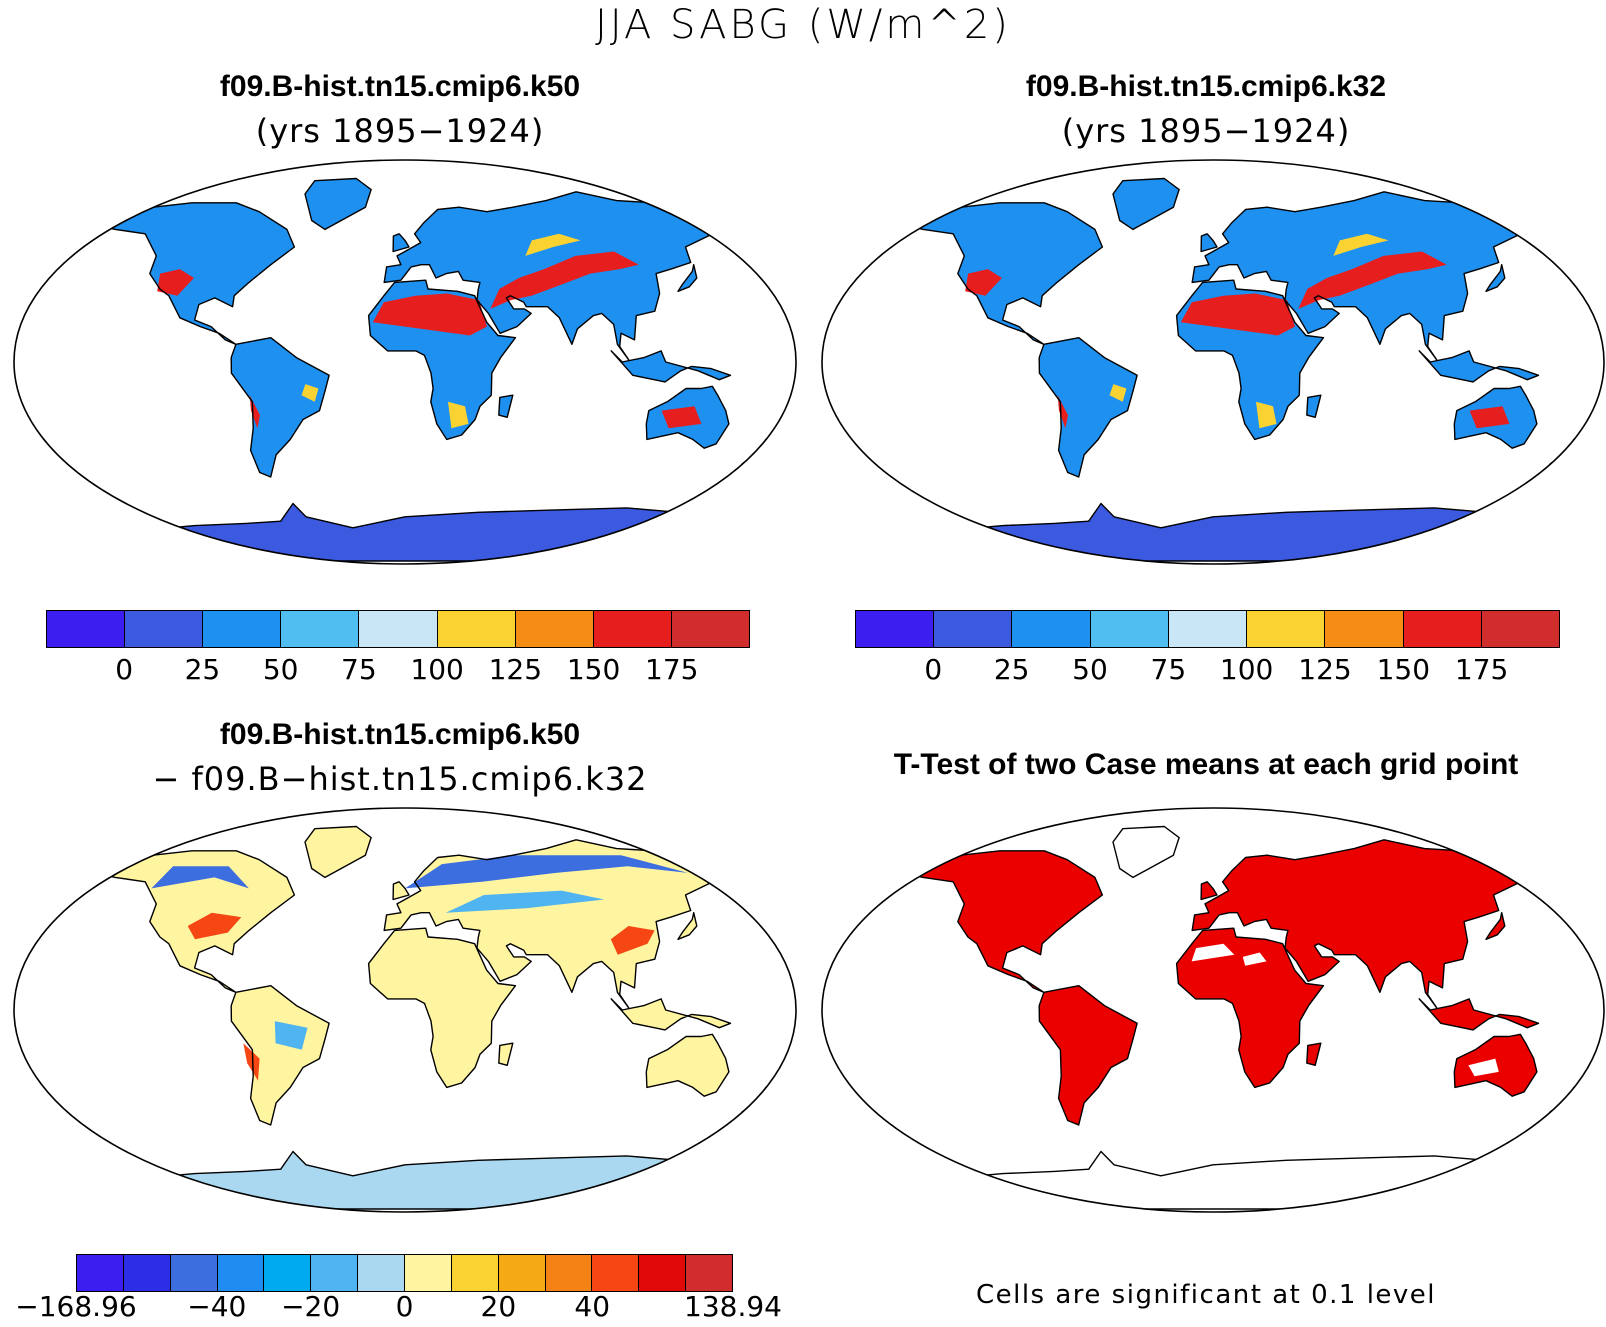  What do you see at coordinates (398, 670) in the screenshot?
I see `colorbar-k50-labels: 0 25 50 75 100 125 150 175` at bounding box center [398, 670].